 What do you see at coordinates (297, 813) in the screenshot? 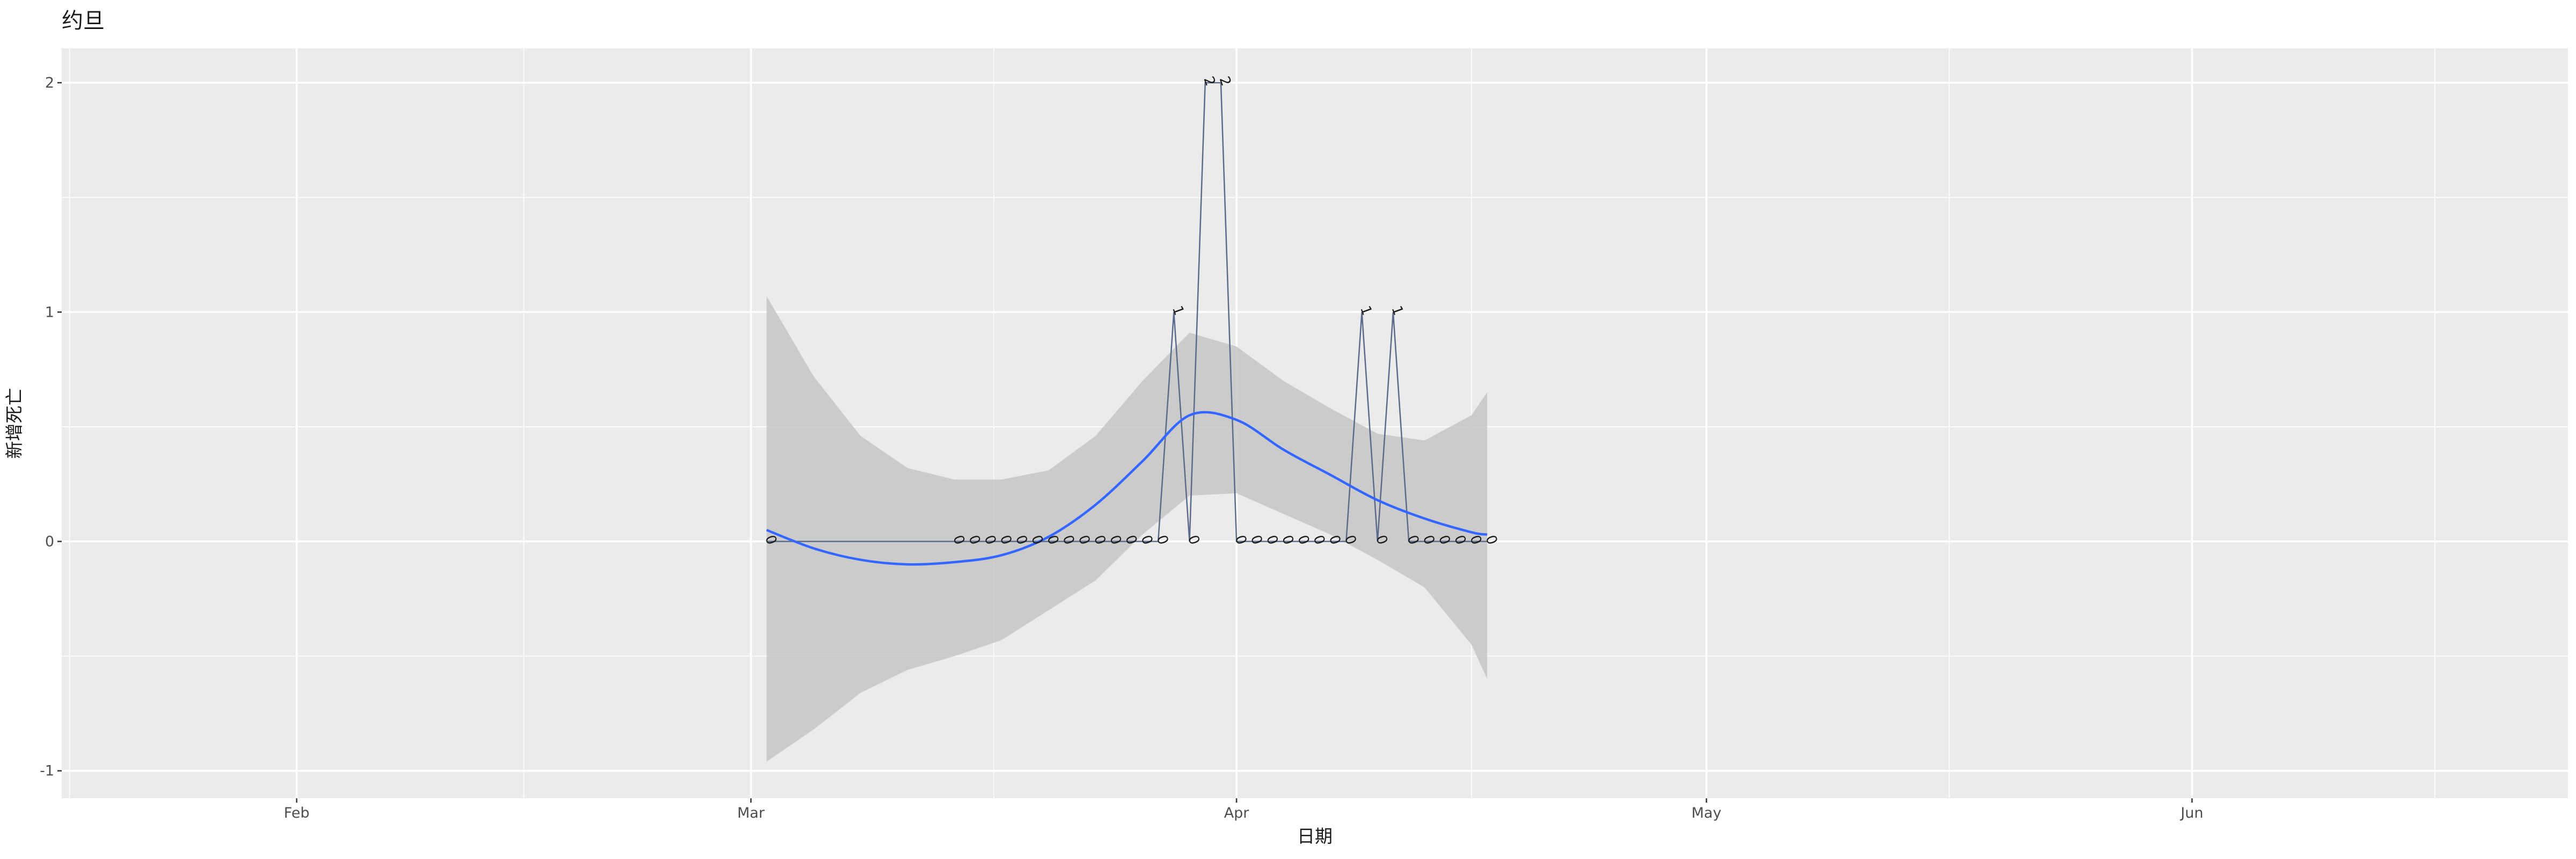
I see `x-tick-label: Feb` at bounding box center [297, 813].